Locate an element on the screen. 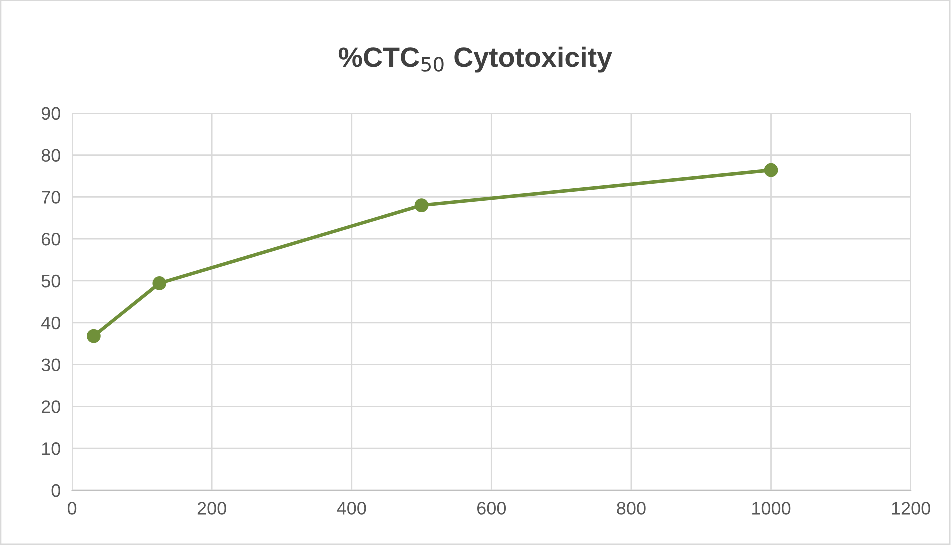  y-tick-label: 0 is located at coordinates (56, 491).